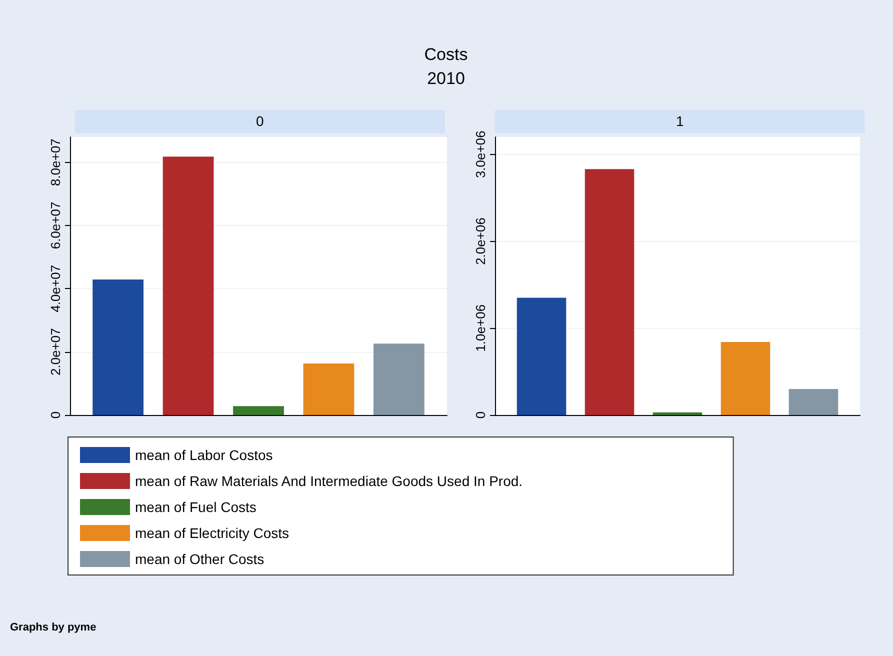 The height and width of the screenshot is (656, 893). Describe the element at coordinates (55, 162) in the screenshot. I see `y-tick-label: 8.0e+07` at that location.